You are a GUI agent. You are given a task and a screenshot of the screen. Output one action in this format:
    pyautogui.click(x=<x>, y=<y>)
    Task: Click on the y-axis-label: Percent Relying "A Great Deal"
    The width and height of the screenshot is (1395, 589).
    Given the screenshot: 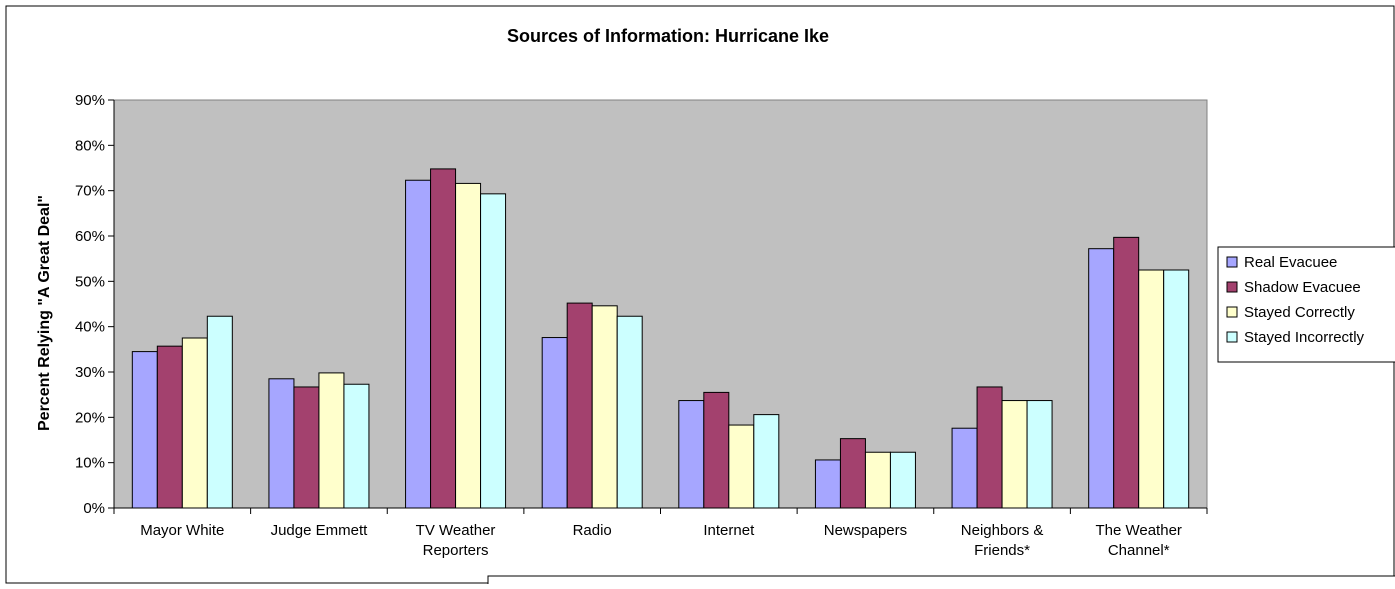 What is the action you would take?
    pyautogui.click(x=44, y=313)
    